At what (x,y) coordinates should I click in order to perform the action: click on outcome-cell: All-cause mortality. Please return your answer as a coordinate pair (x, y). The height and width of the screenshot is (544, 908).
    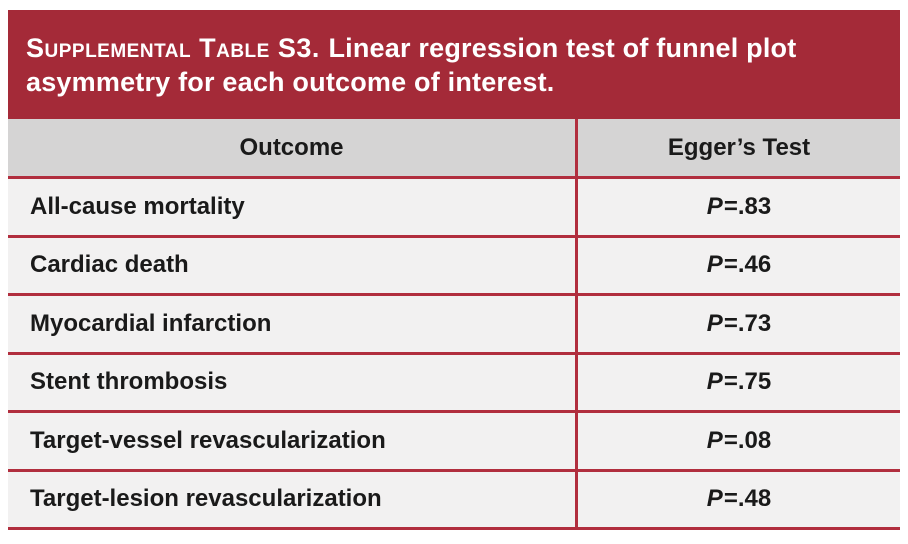
    Looking at the image, I should click on (137, 206).